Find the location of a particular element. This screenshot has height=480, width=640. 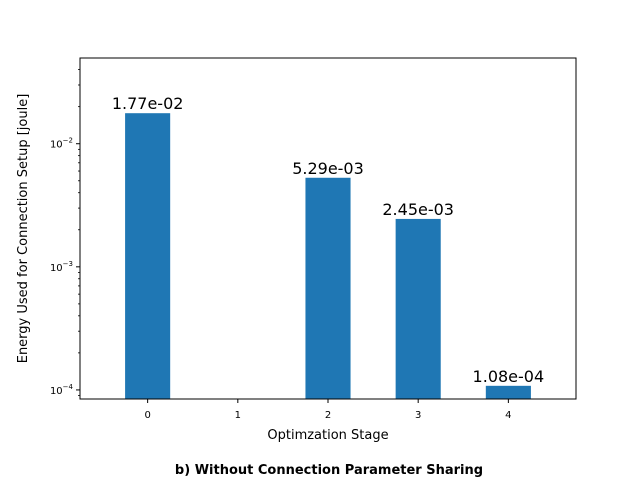

y-tick-label-0: 10⁻⁴ is located at coordinates (62, 390).